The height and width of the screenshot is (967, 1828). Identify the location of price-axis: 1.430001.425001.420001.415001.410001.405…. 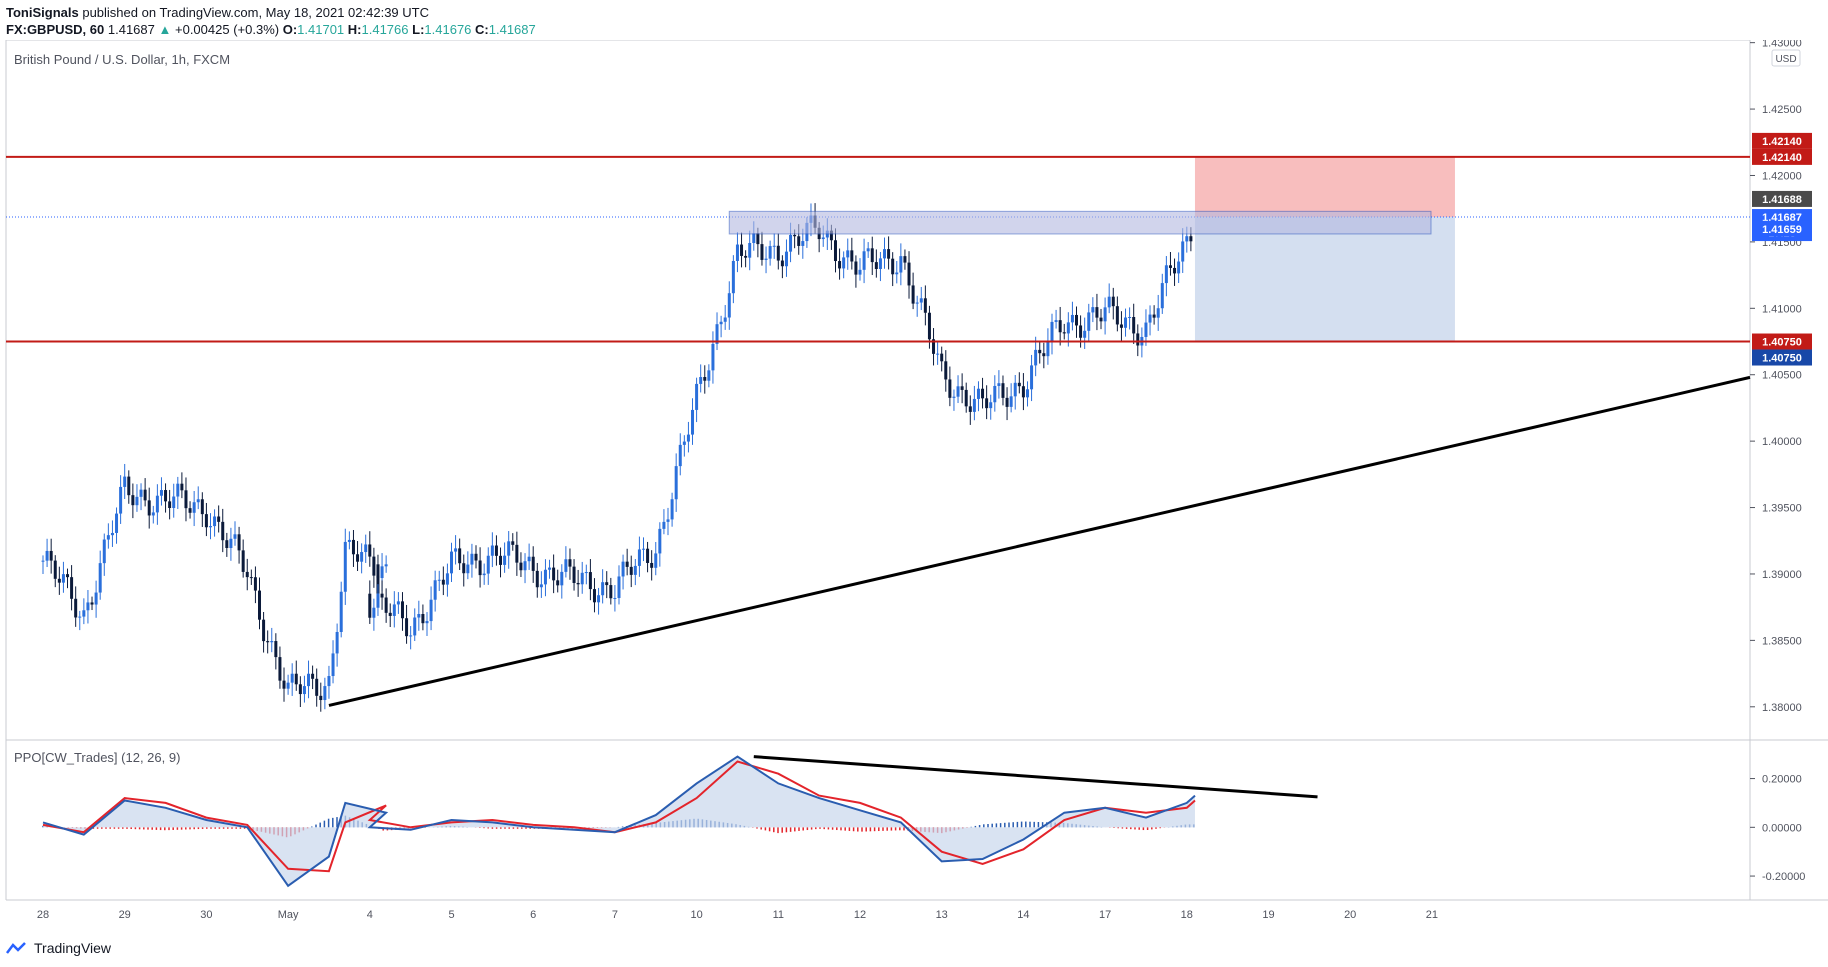
(1776, 377).